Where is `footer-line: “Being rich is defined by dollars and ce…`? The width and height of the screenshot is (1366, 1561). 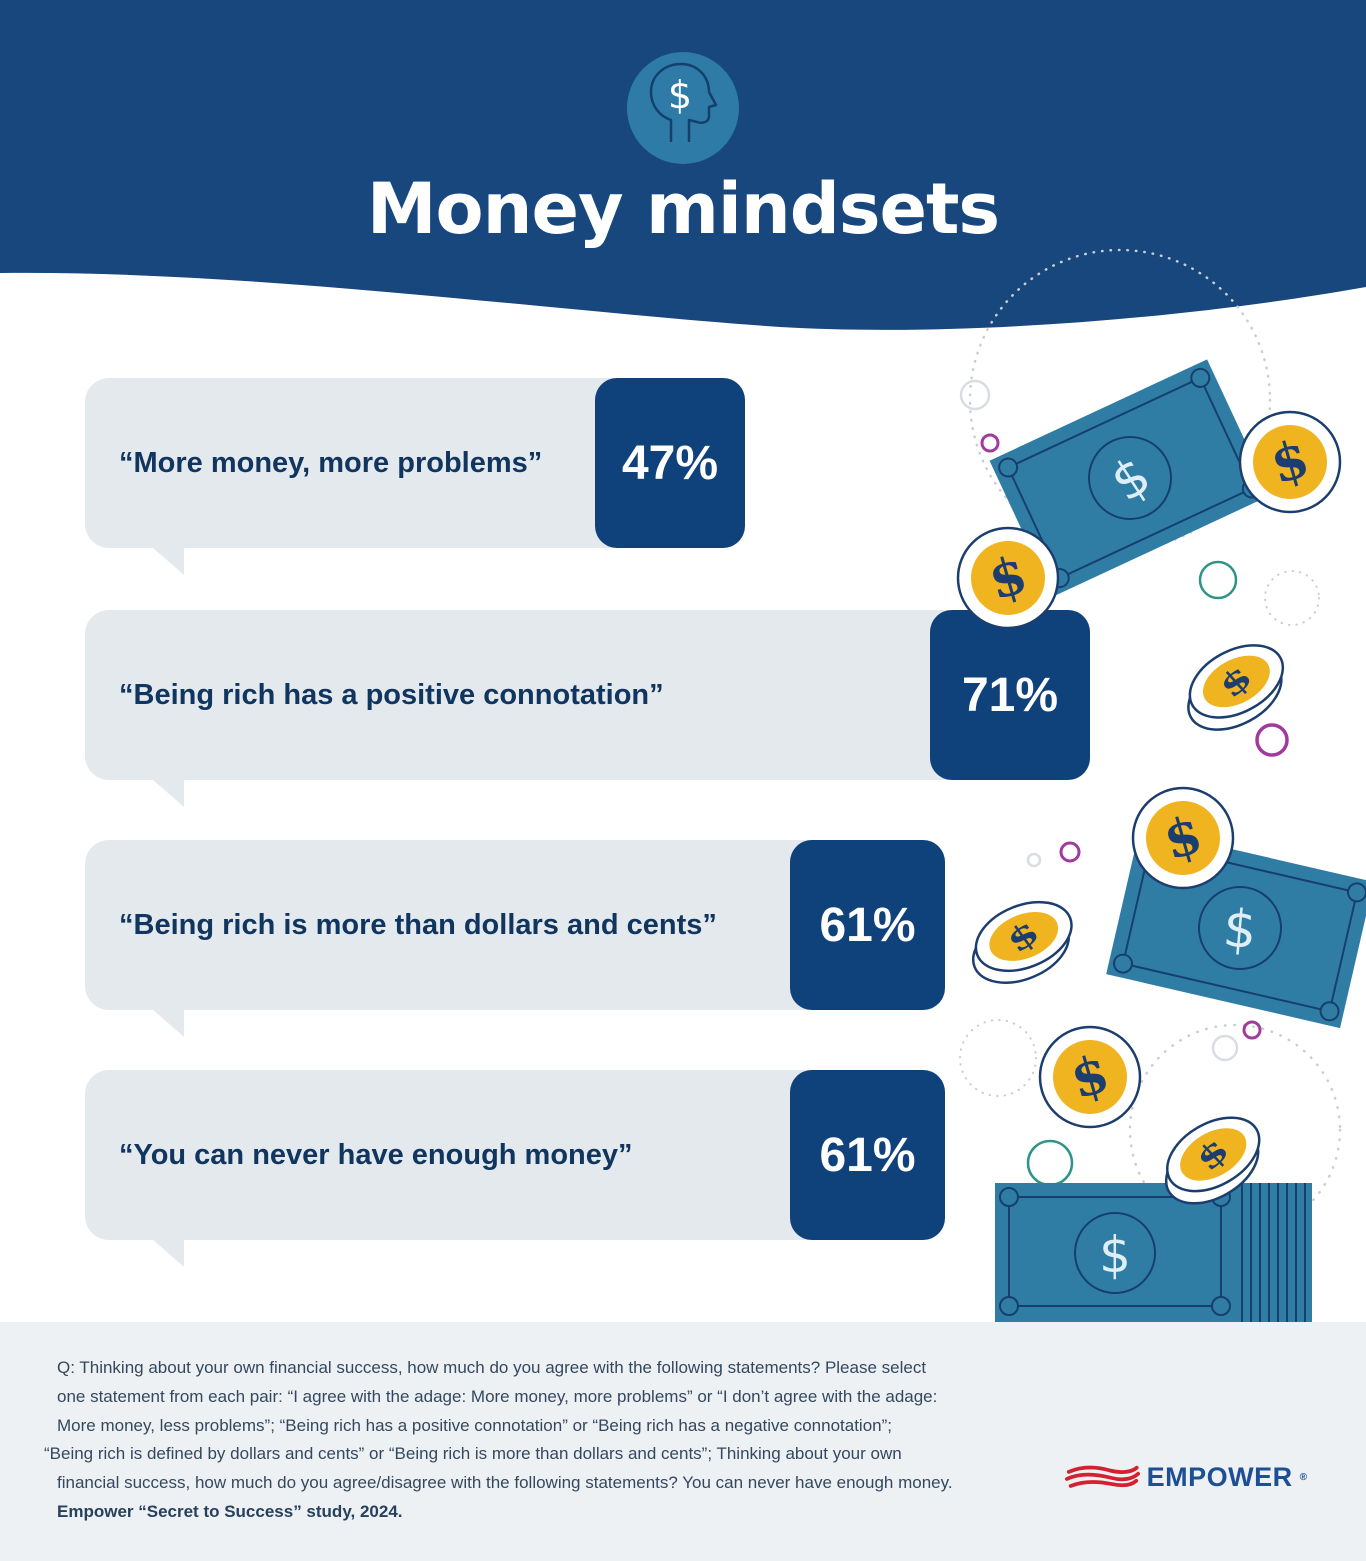
footer-line: “Being rich is defined by dollars and ce… is located at coordinates (473, 1454).